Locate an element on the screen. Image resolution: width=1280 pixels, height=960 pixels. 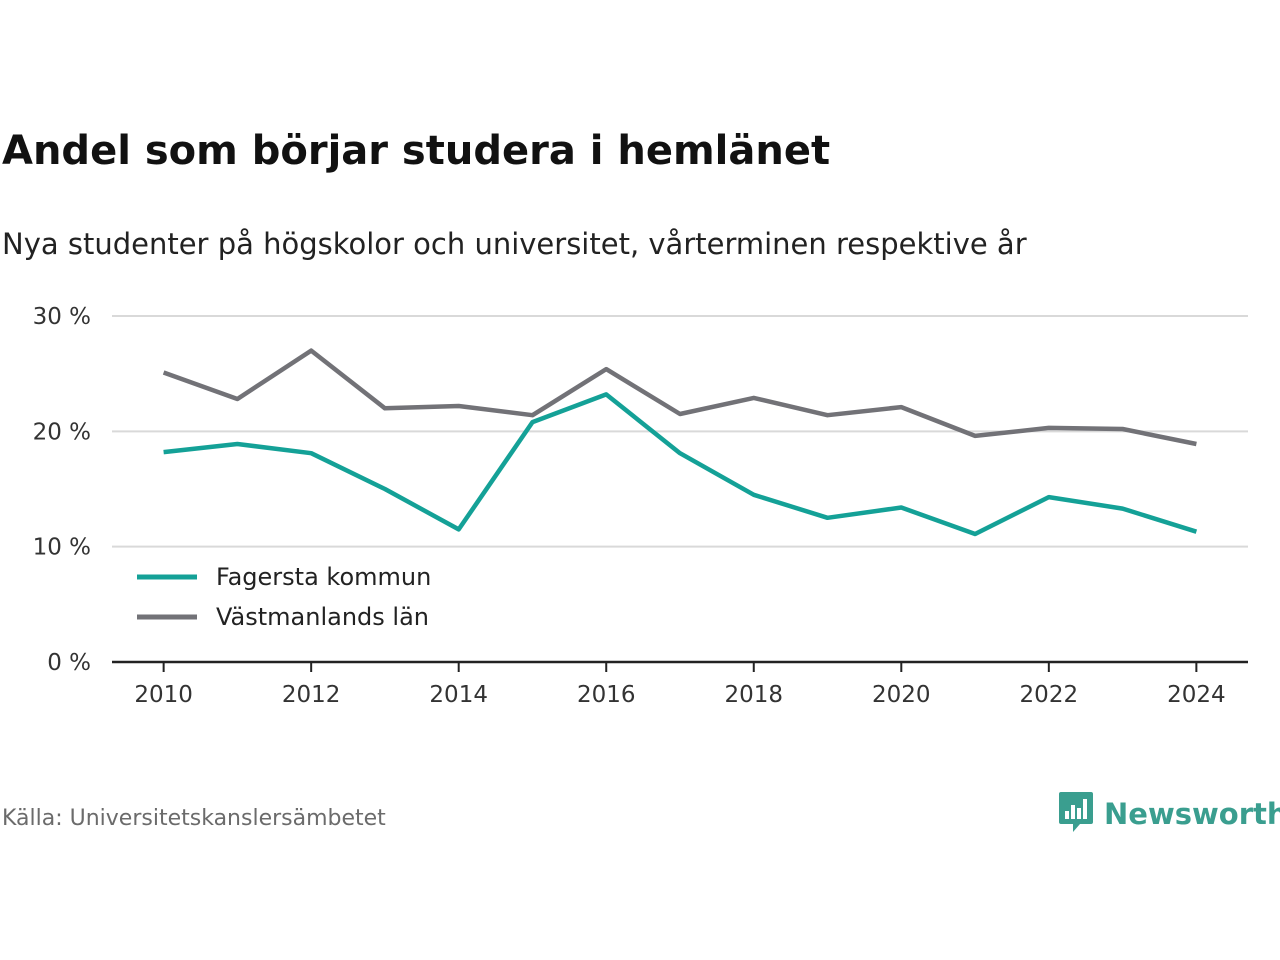
x-tick-label-2012: 2012 is located at coordinates (311, 695).